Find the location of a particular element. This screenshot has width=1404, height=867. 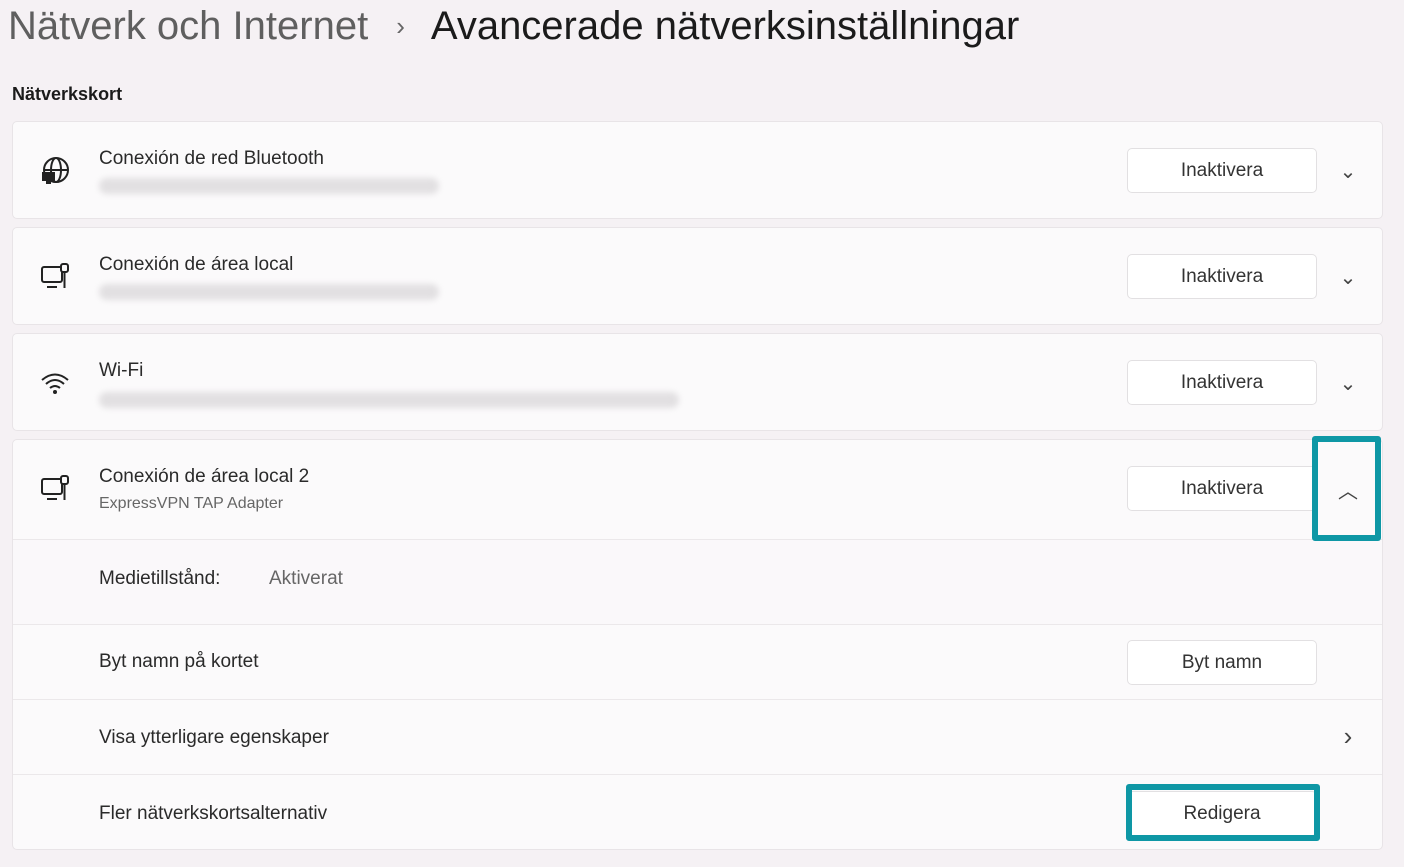

adapter-name: Conexión de área local 2 is located at coordinates (204, 476).